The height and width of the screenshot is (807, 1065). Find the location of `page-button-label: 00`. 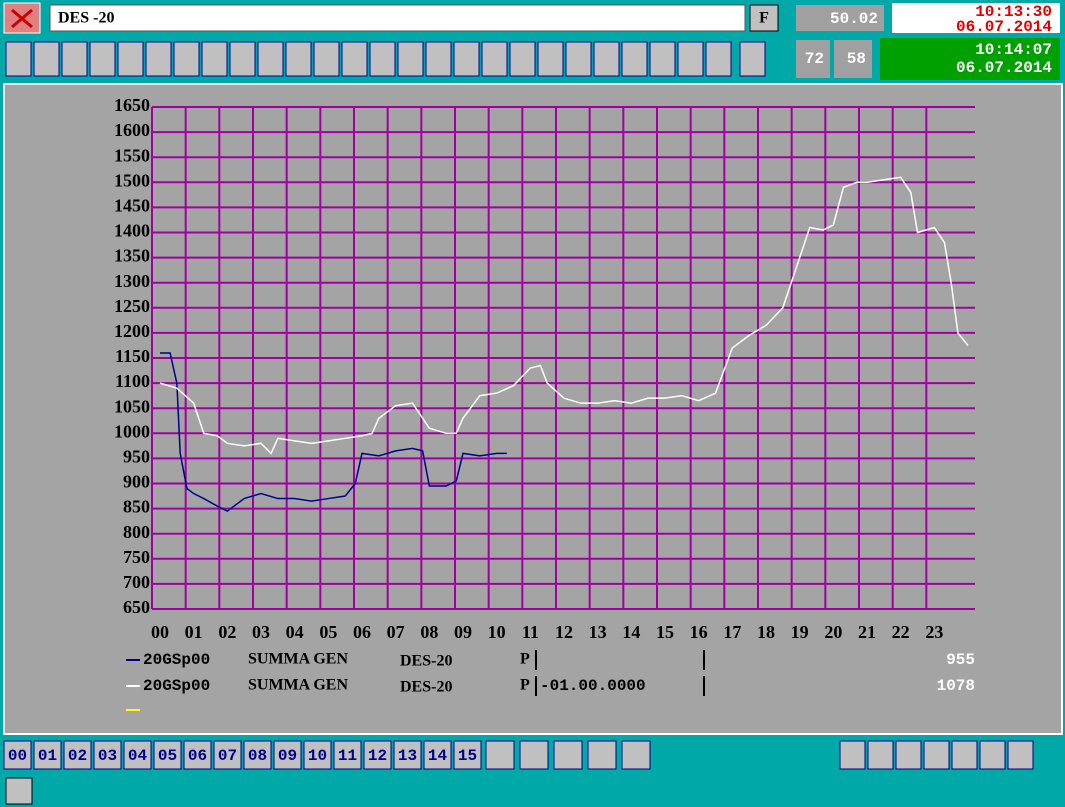

page-button-label: 00 is located at coordinates (17, 756).